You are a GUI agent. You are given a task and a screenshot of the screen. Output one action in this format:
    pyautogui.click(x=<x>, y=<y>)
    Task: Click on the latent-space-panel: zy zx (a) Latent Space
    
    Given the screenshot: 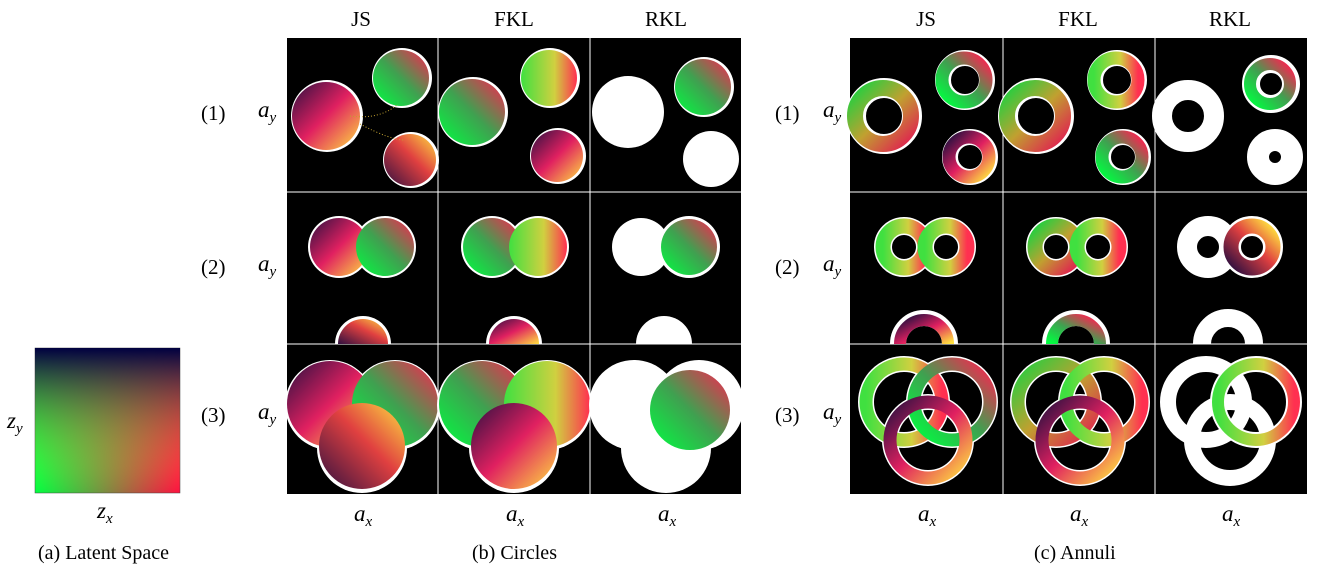 What is the action you would take?
    pyautogui.click(x=93, y=455)
    